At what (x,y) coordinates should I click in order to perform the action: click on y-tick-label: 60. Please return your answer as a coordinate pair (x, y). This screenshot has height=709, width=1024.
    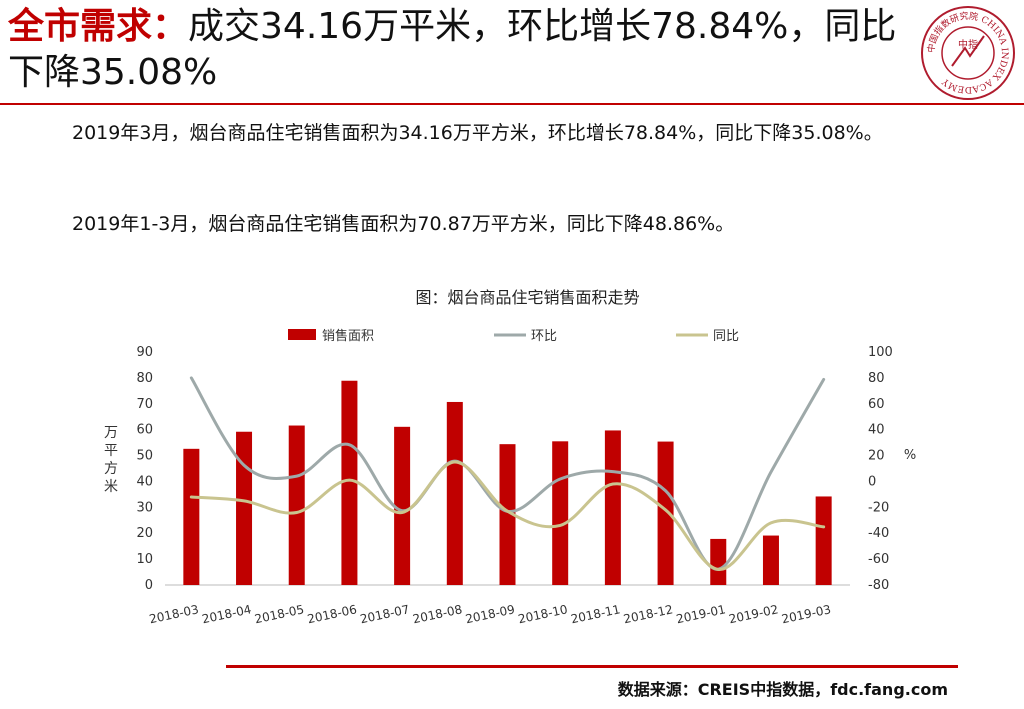
    Looking at the image, I should click on (144, 430).